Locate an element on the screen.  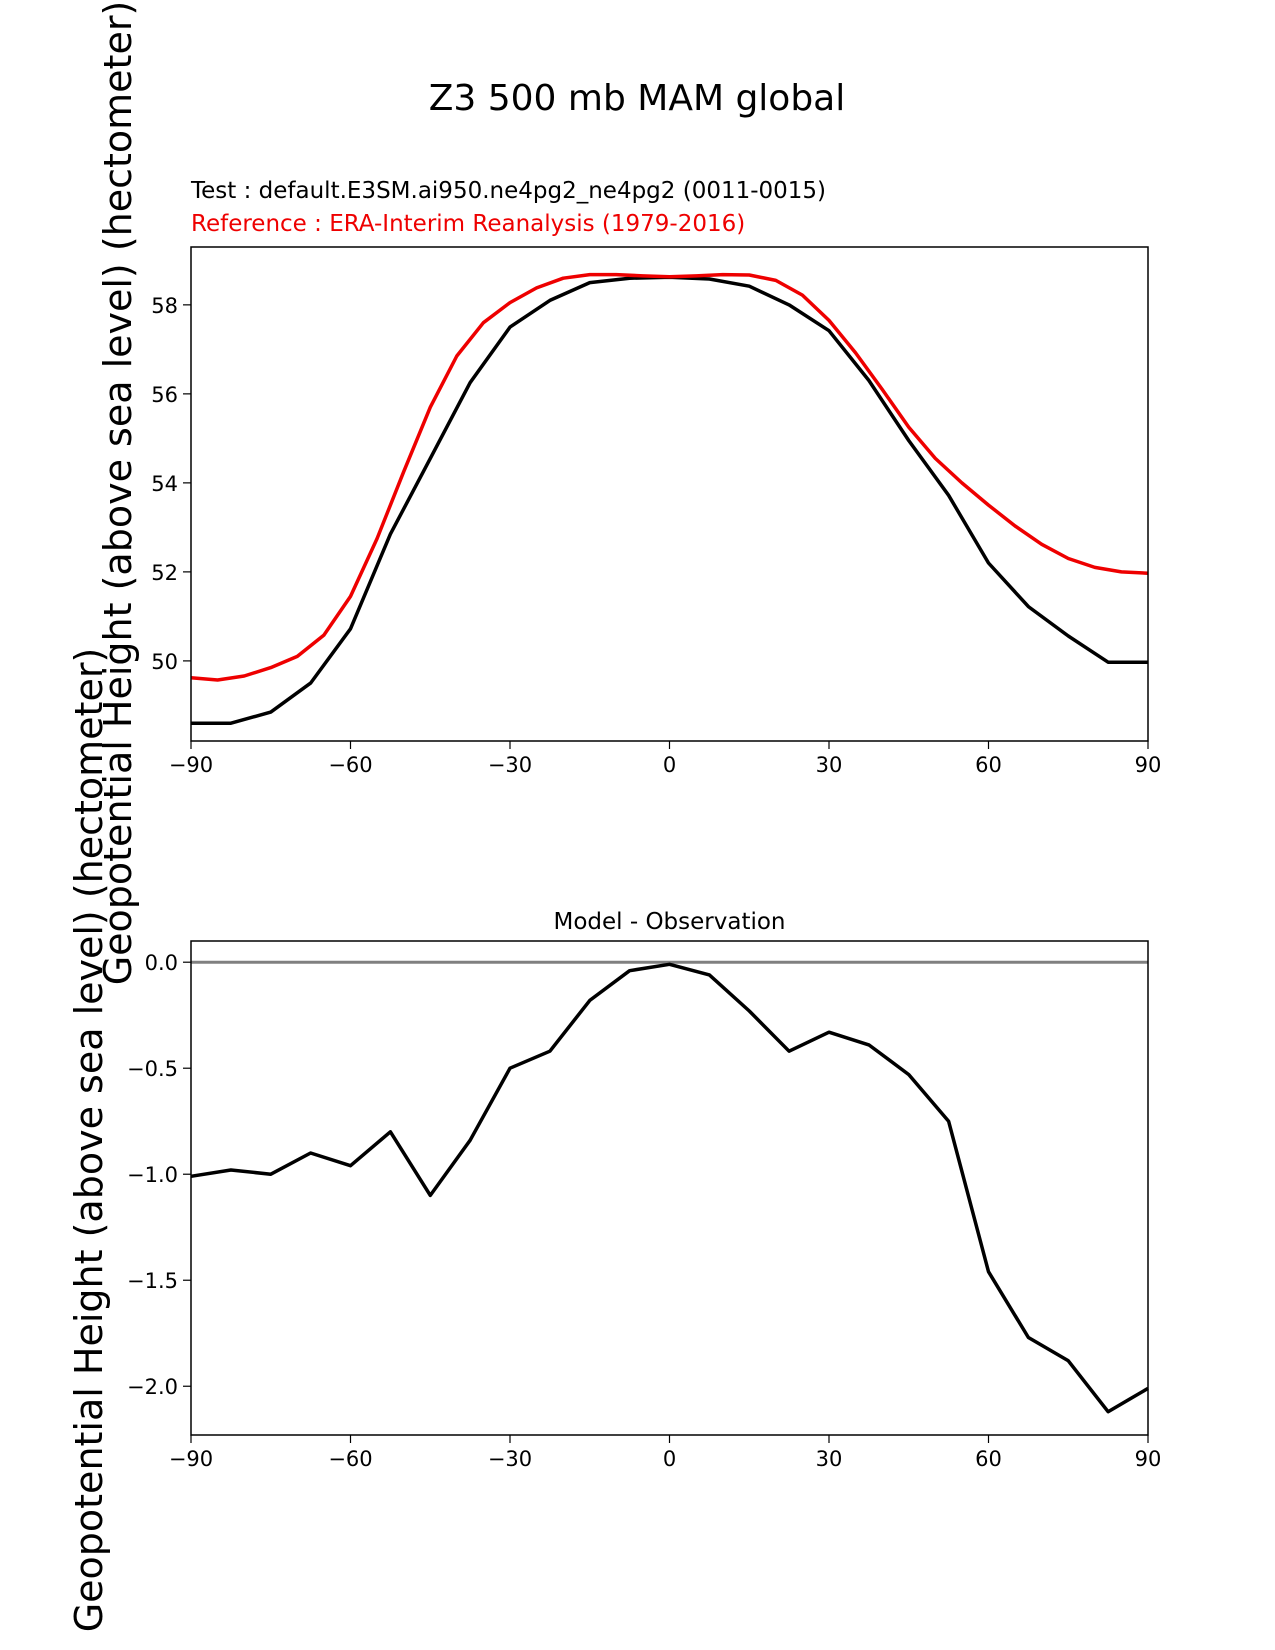
bottom-ytick-label: 0.0 is located at coordinates (161, 963).